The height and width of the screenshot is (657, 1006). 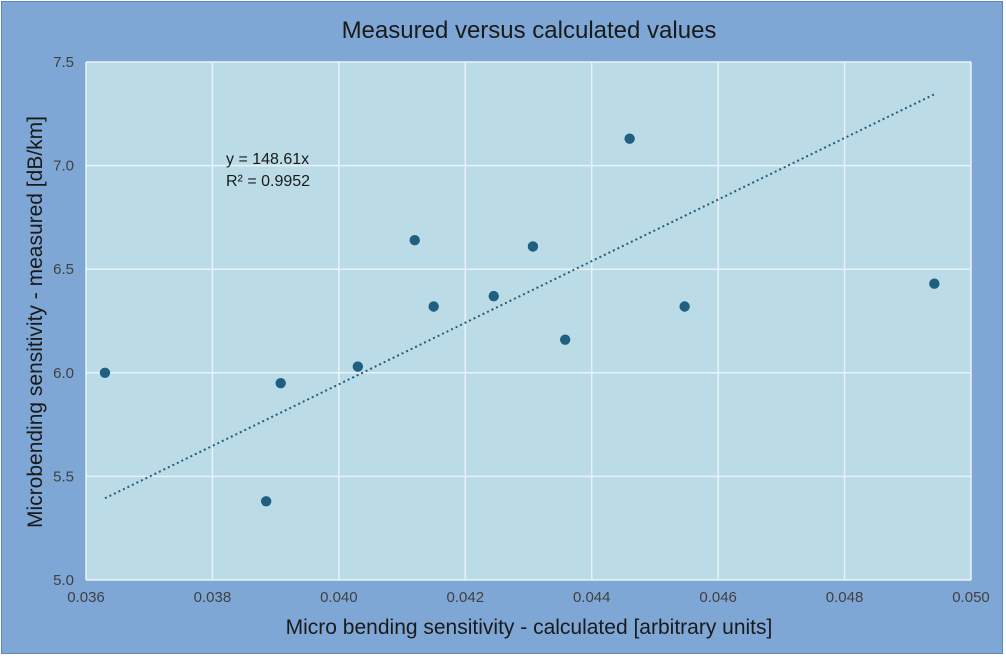 What do you see at coordinates (63, 476) in the screenshot?
I see `y-tick-label: 5.5` at bounding box center [63, 476].